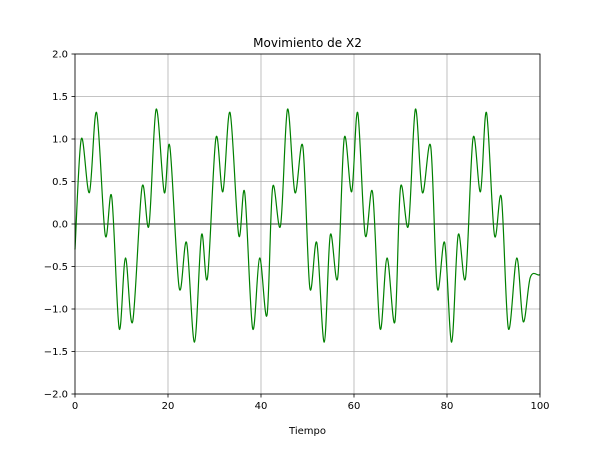 This screenshot has height=450, width=600. I want to click on x-tick-label: 40, so click(261, 406).